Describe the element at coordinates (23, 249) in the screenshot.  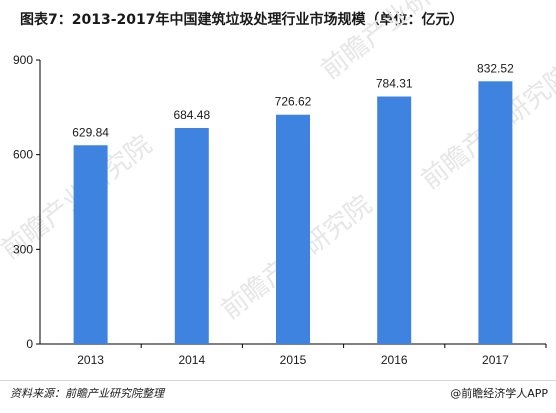
I see `y-tick-label: 300` at that location.